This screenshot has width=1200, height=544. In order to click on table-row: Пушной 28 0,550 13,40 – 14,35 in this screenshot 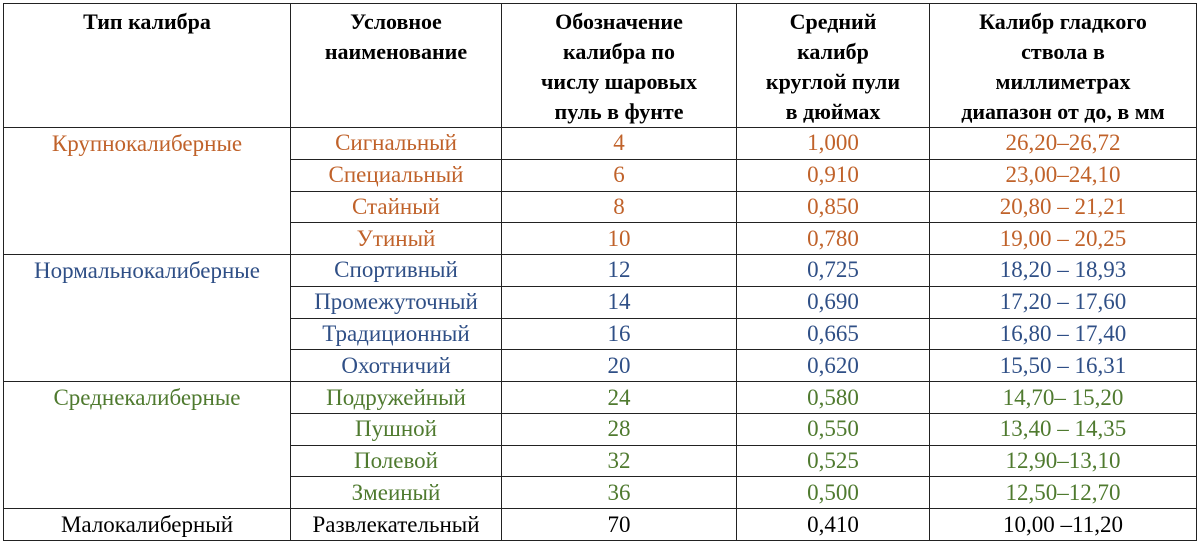, I will do `click(600, 429)`.